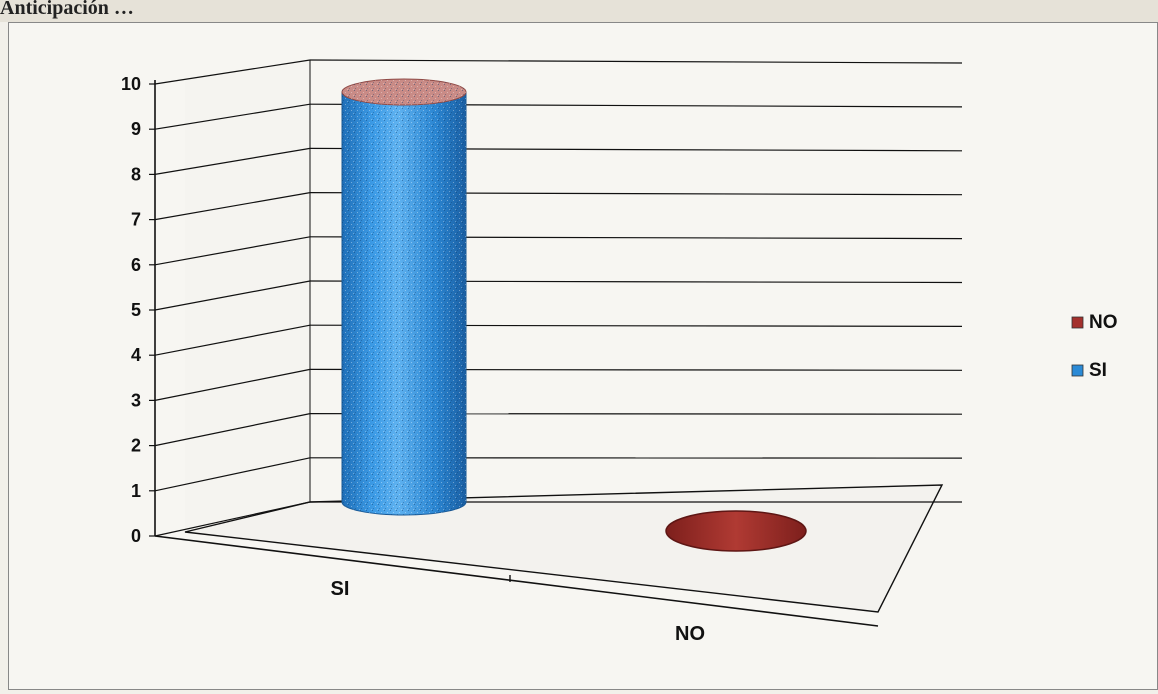  What do you see at coordinates (1094, 346) in the screenshot?
I see `legend: NO SI` at bounding box center [1094, 346].